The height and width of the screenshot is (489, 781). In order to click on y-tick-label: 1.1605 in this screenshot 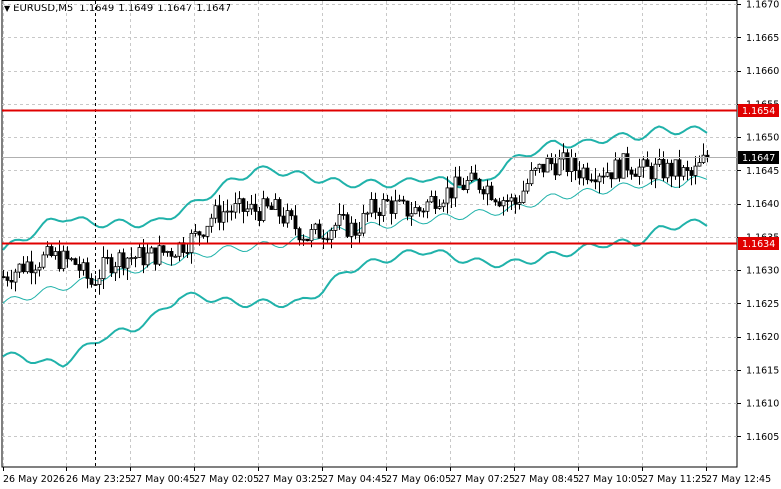, I will do `click(762, 437)`.